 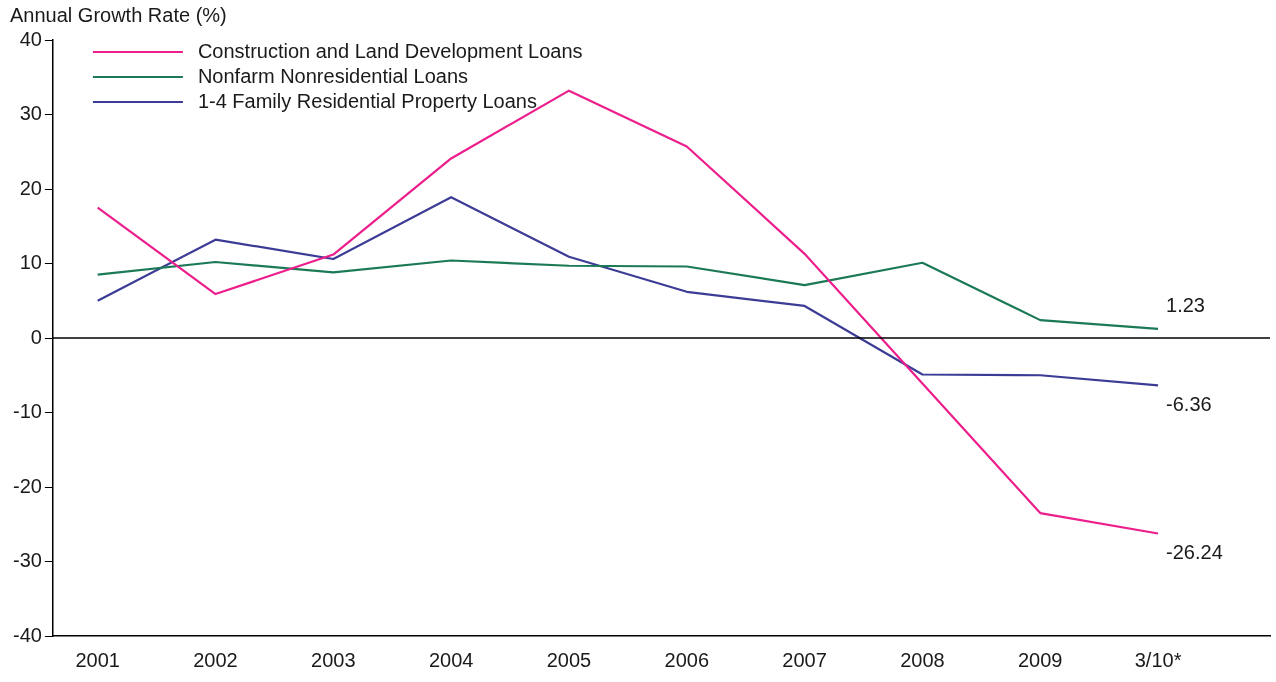 I want to click on legend-label: 1-4 Family Residential Property Loans, so click(x=367, y=100).